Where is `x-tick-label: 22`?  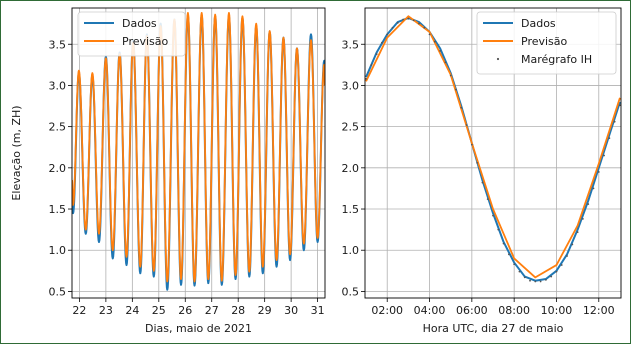 x-tick-label: 22 is located at coordinates (79, 310).